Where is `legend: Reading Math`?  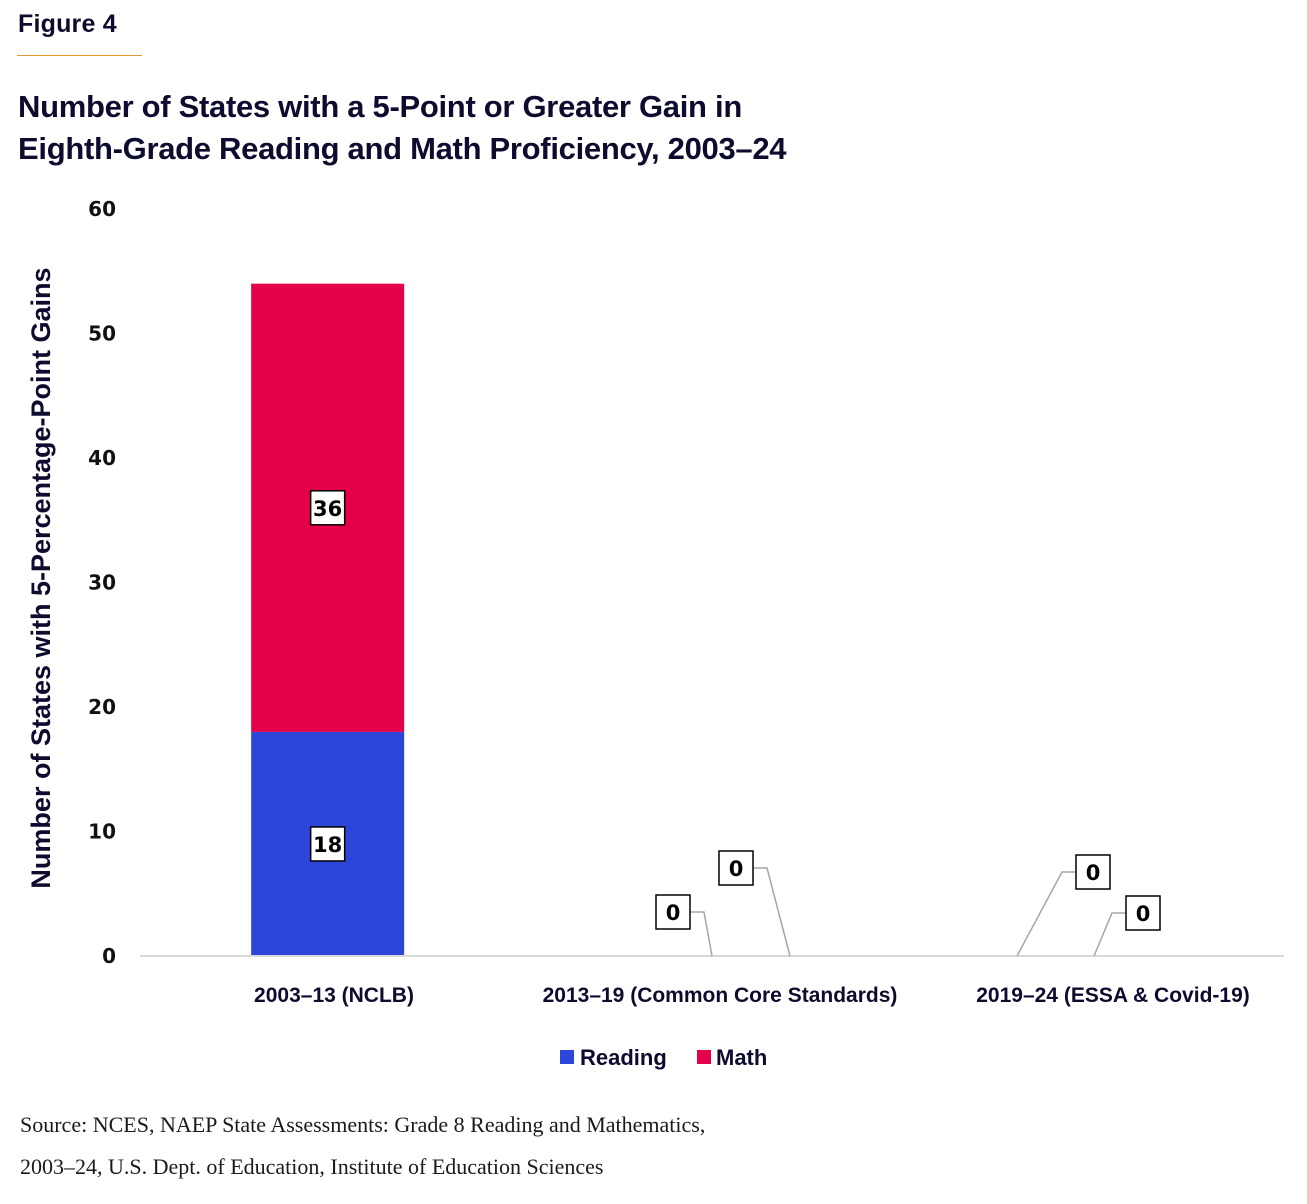
legend: Reading Math is located at coordinates (663, 1057).